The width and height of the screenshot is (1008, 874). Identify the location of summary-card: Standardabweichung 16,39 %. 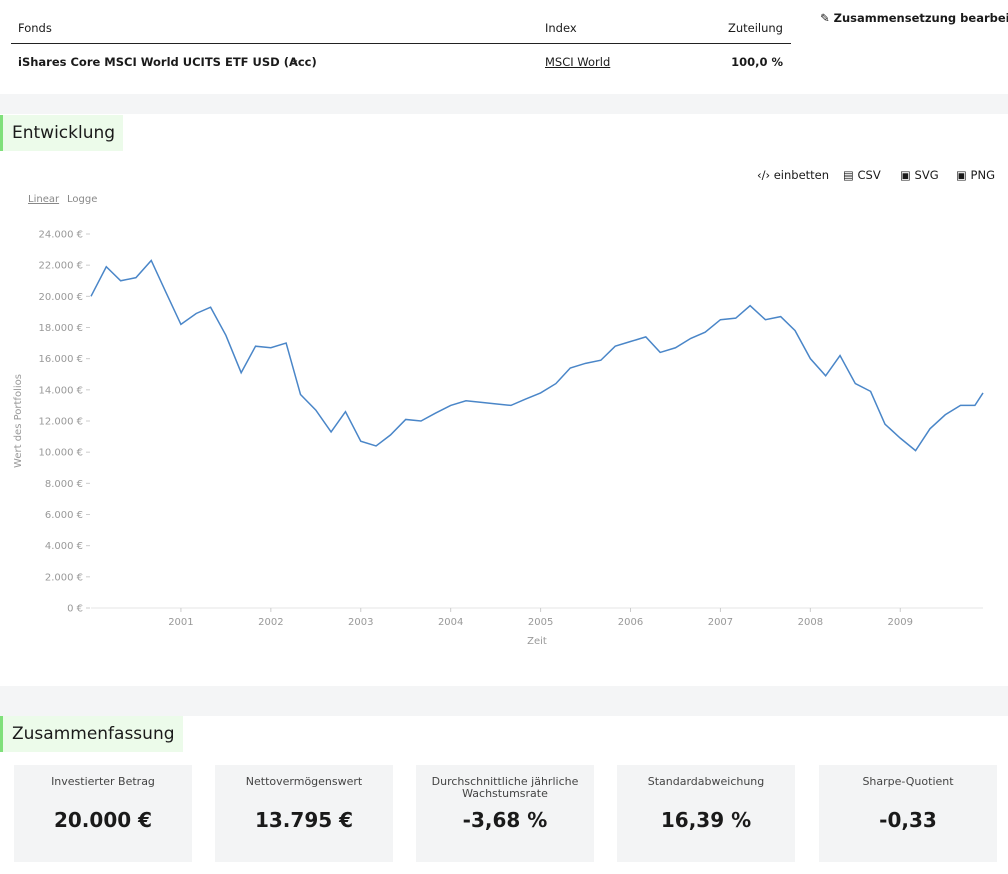
(706, 813).